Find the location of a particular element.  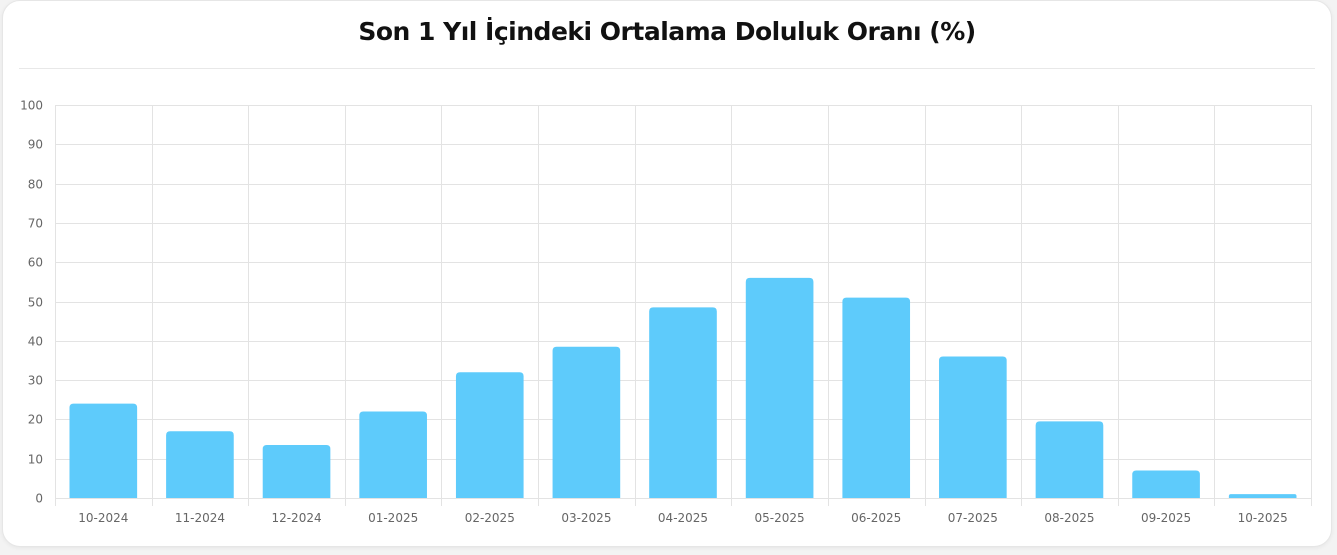

bar-10-2025 is located at coordinates (1262, 496).